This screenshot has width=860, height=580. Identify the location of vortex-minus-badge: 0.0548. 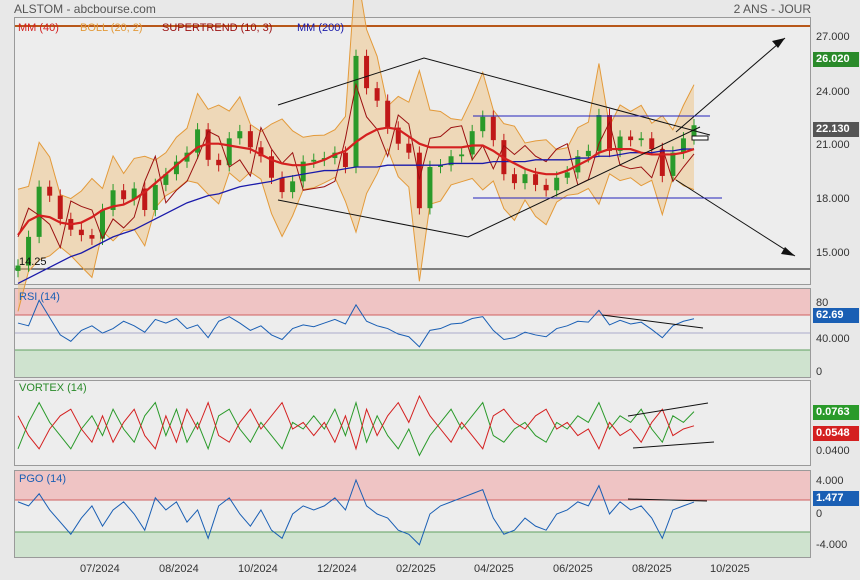
(836, 433).